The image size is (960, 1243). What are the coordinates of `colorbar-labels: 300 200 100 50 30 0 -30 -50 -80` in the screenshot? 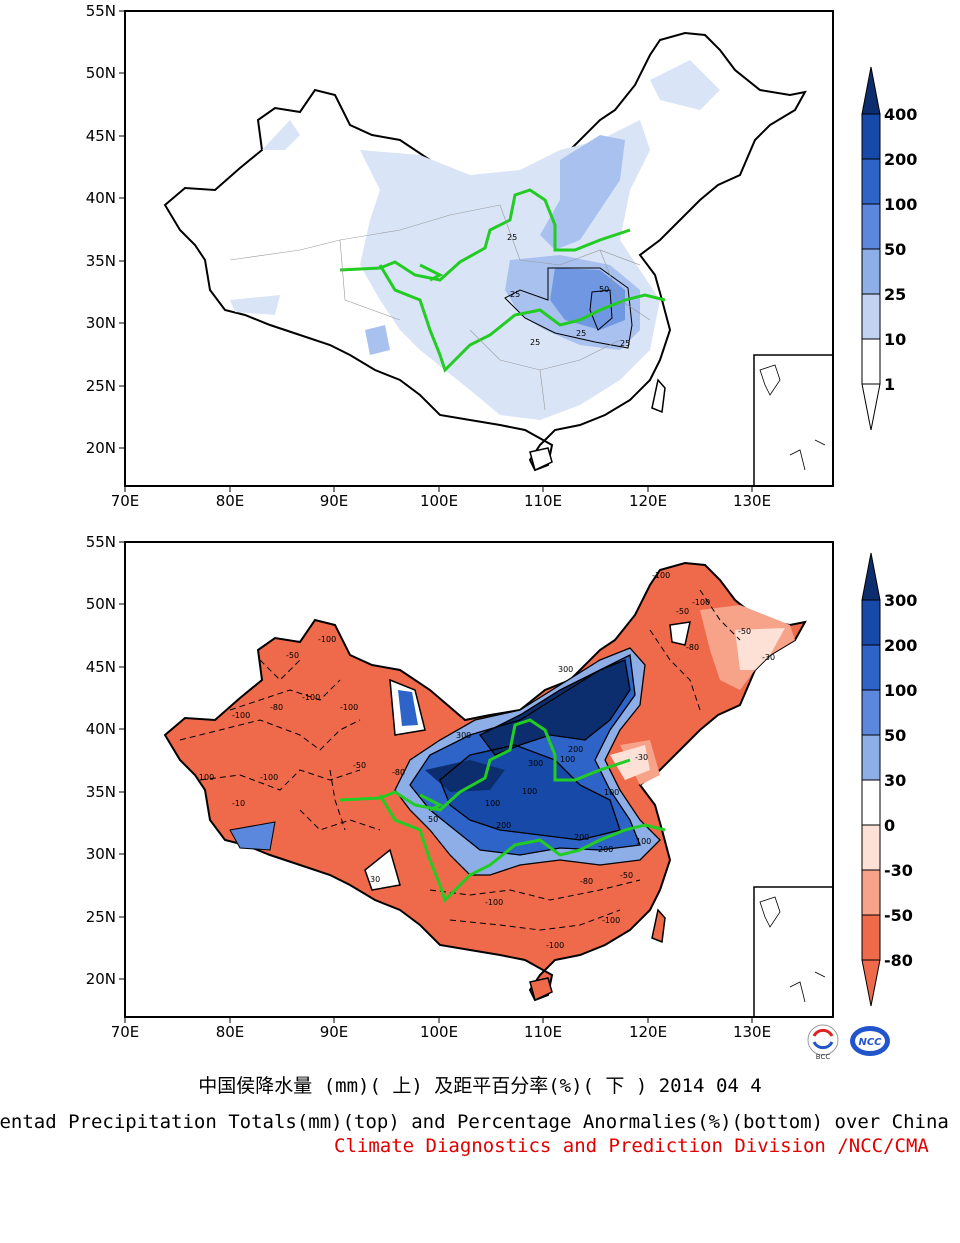 It's located at (900, 780).